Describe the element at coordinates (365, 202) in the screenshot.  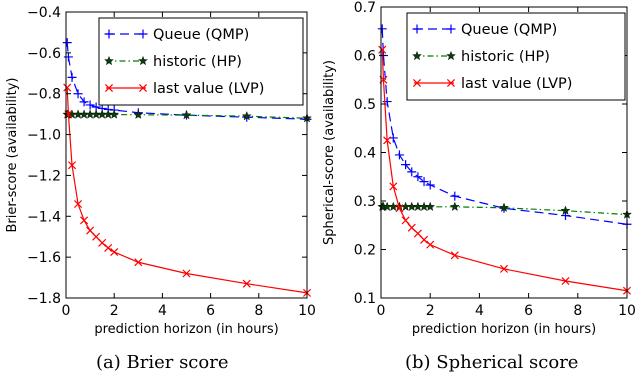
I see `y-tick-label: 0.3` at that location.